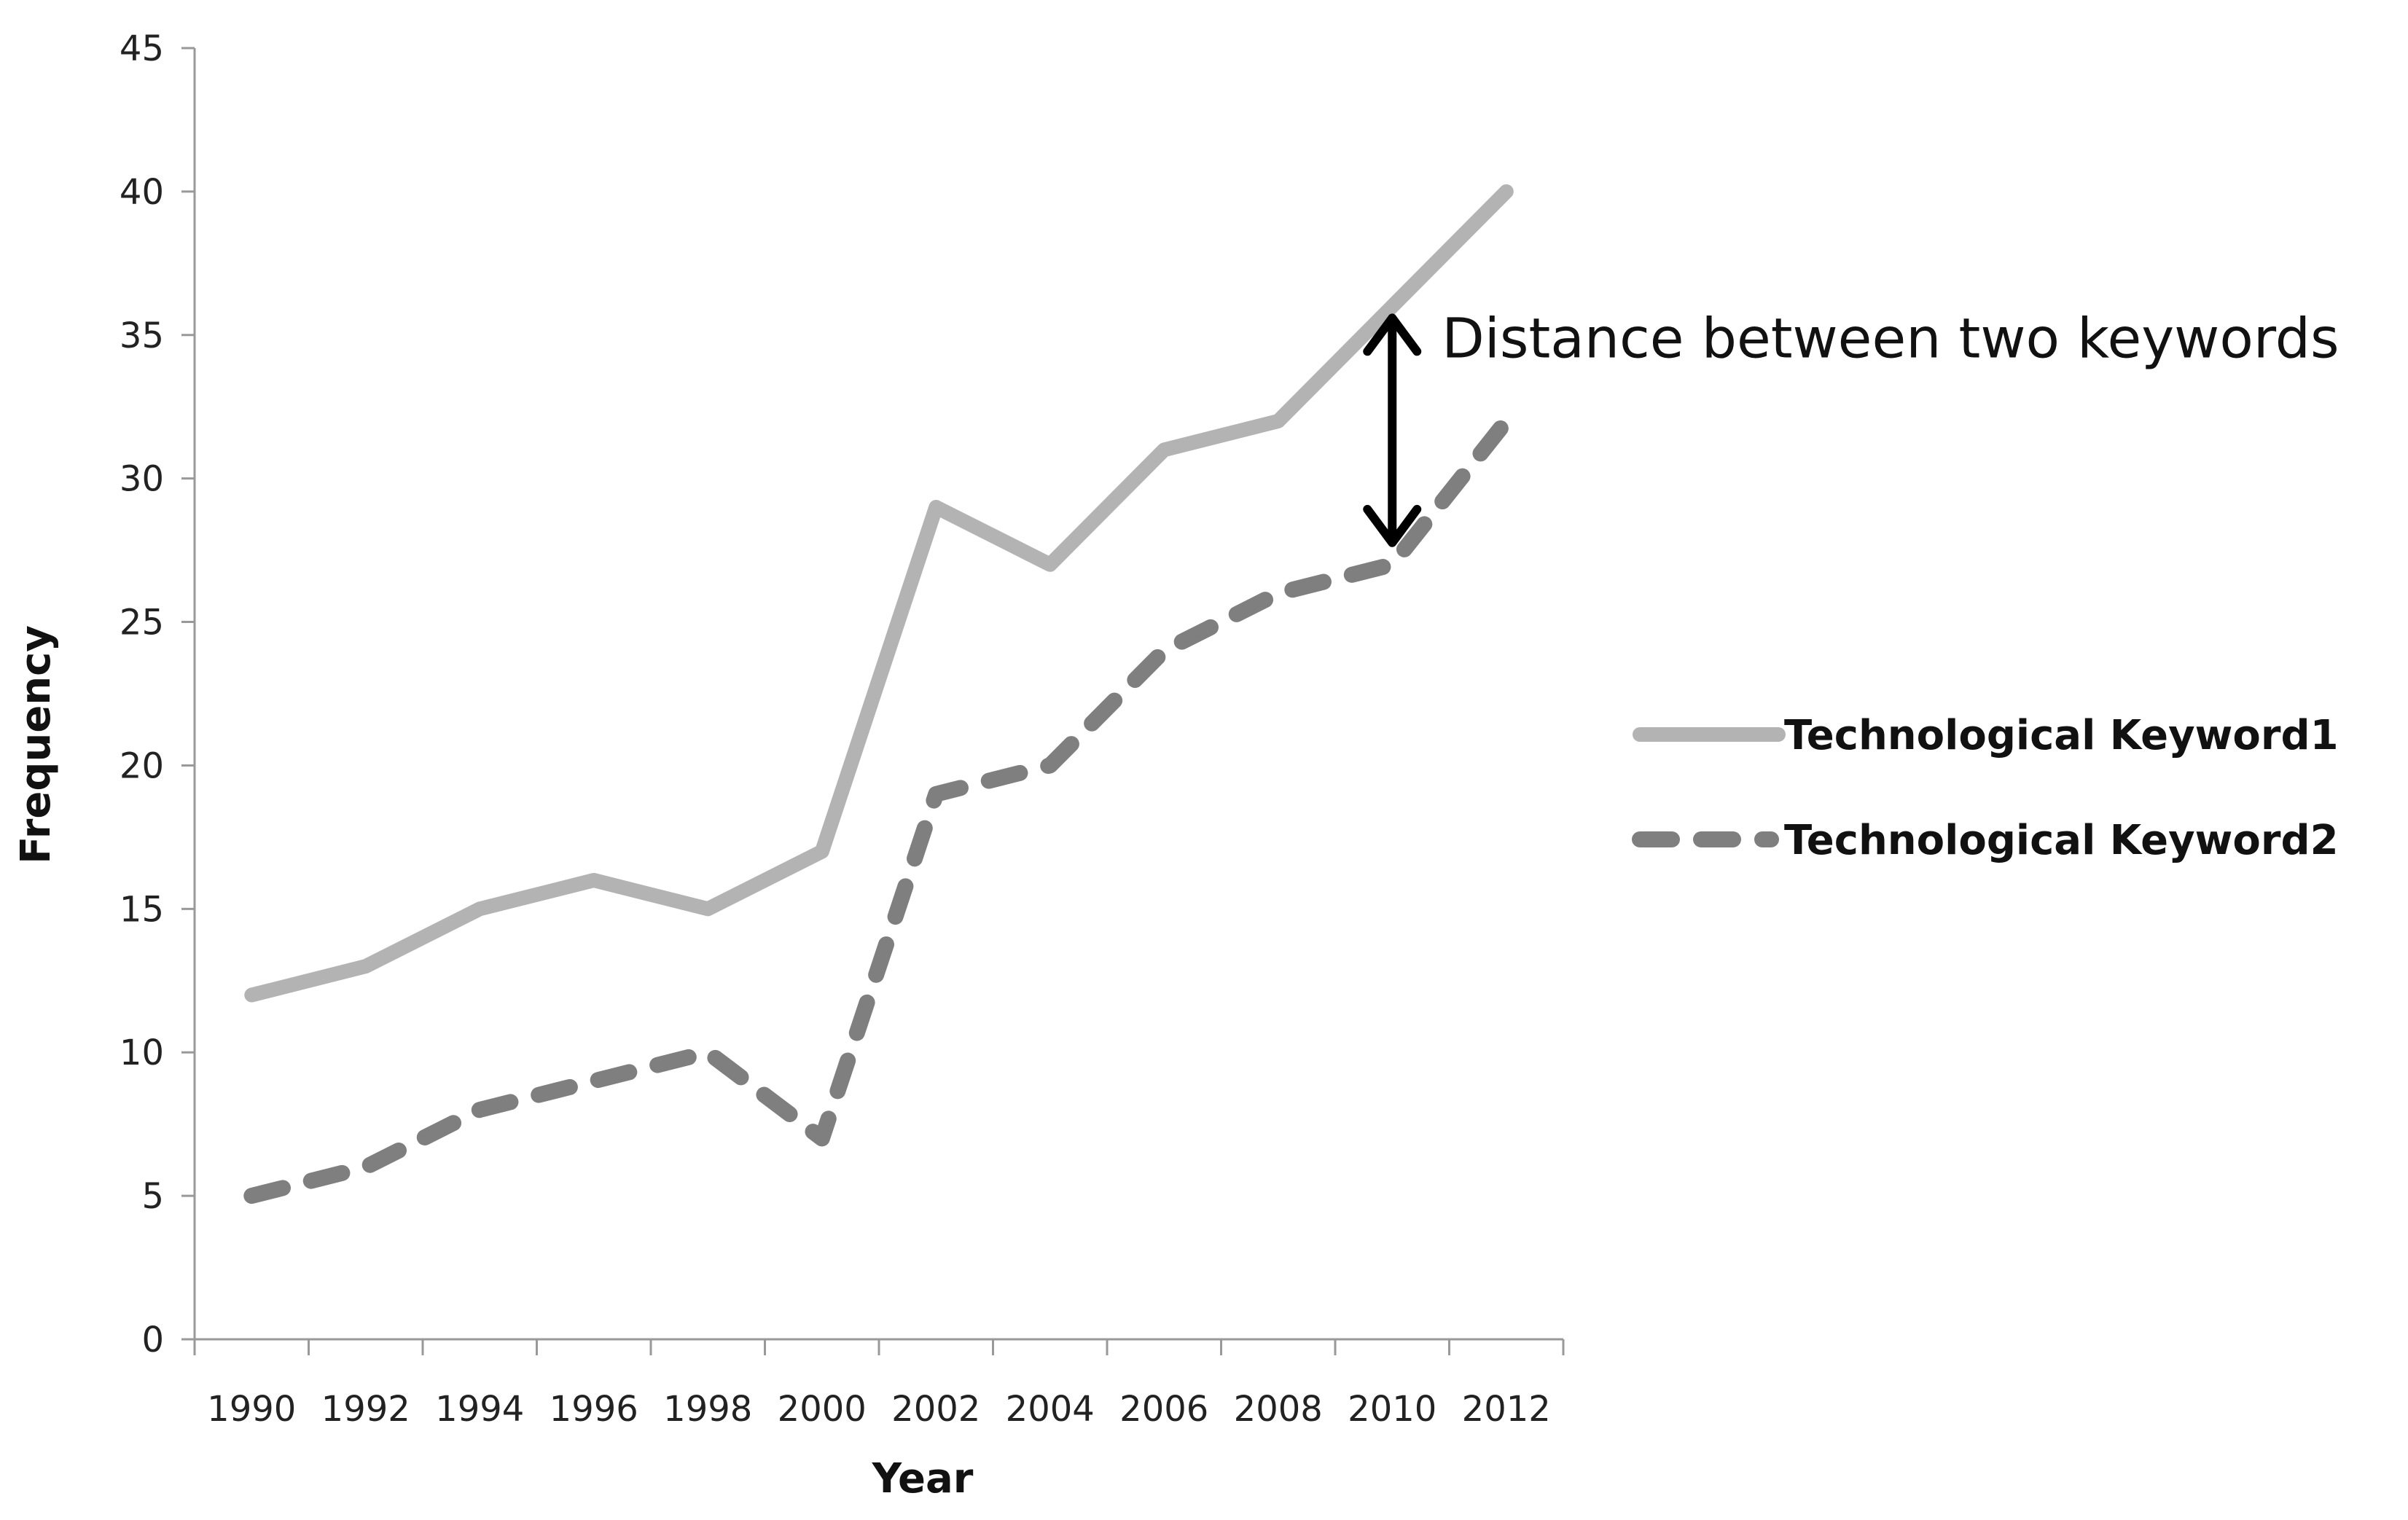 This screenshot has height=1520, width=2408. Describe the element at coordinates (142, 336) in the screenshot. I see `y-tick-label: 35` at that location.